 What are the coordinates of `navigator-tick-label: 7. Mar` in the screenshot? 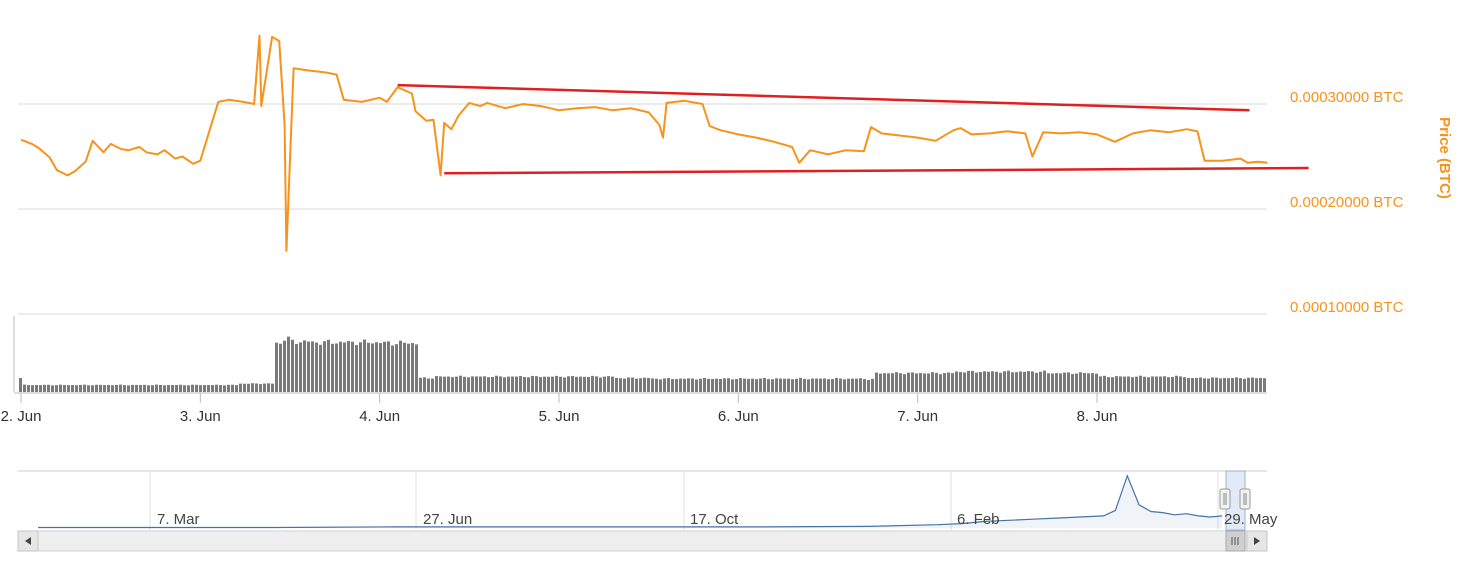 It's located at (178, 519).